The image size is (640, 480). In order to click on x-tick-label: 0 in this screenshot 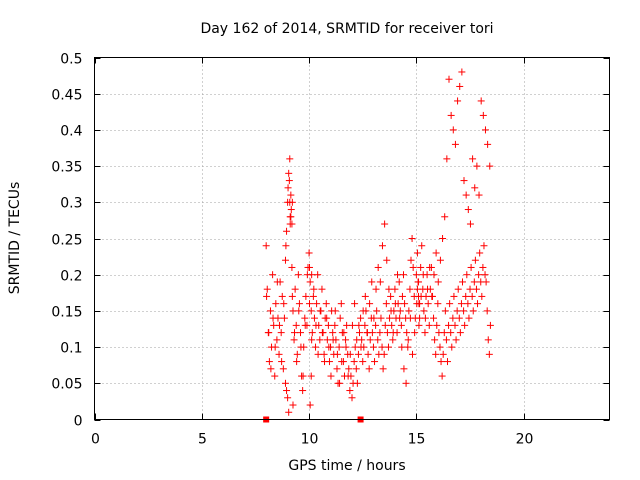, I will do `click(95, 440)`.